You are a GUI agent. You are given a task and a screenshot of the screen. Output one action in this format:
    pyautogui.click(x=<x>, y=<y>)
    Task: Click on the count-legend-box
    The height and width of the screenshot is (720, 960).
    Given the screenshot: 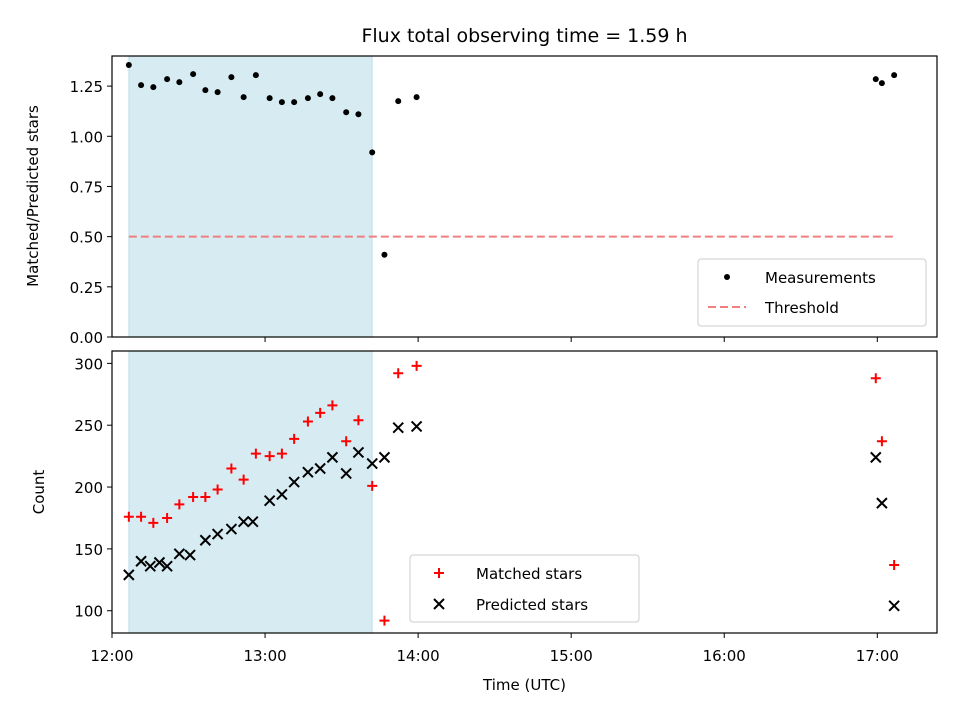 What is the action you would take?
    pyautogui.click(x=524, y=588)
    